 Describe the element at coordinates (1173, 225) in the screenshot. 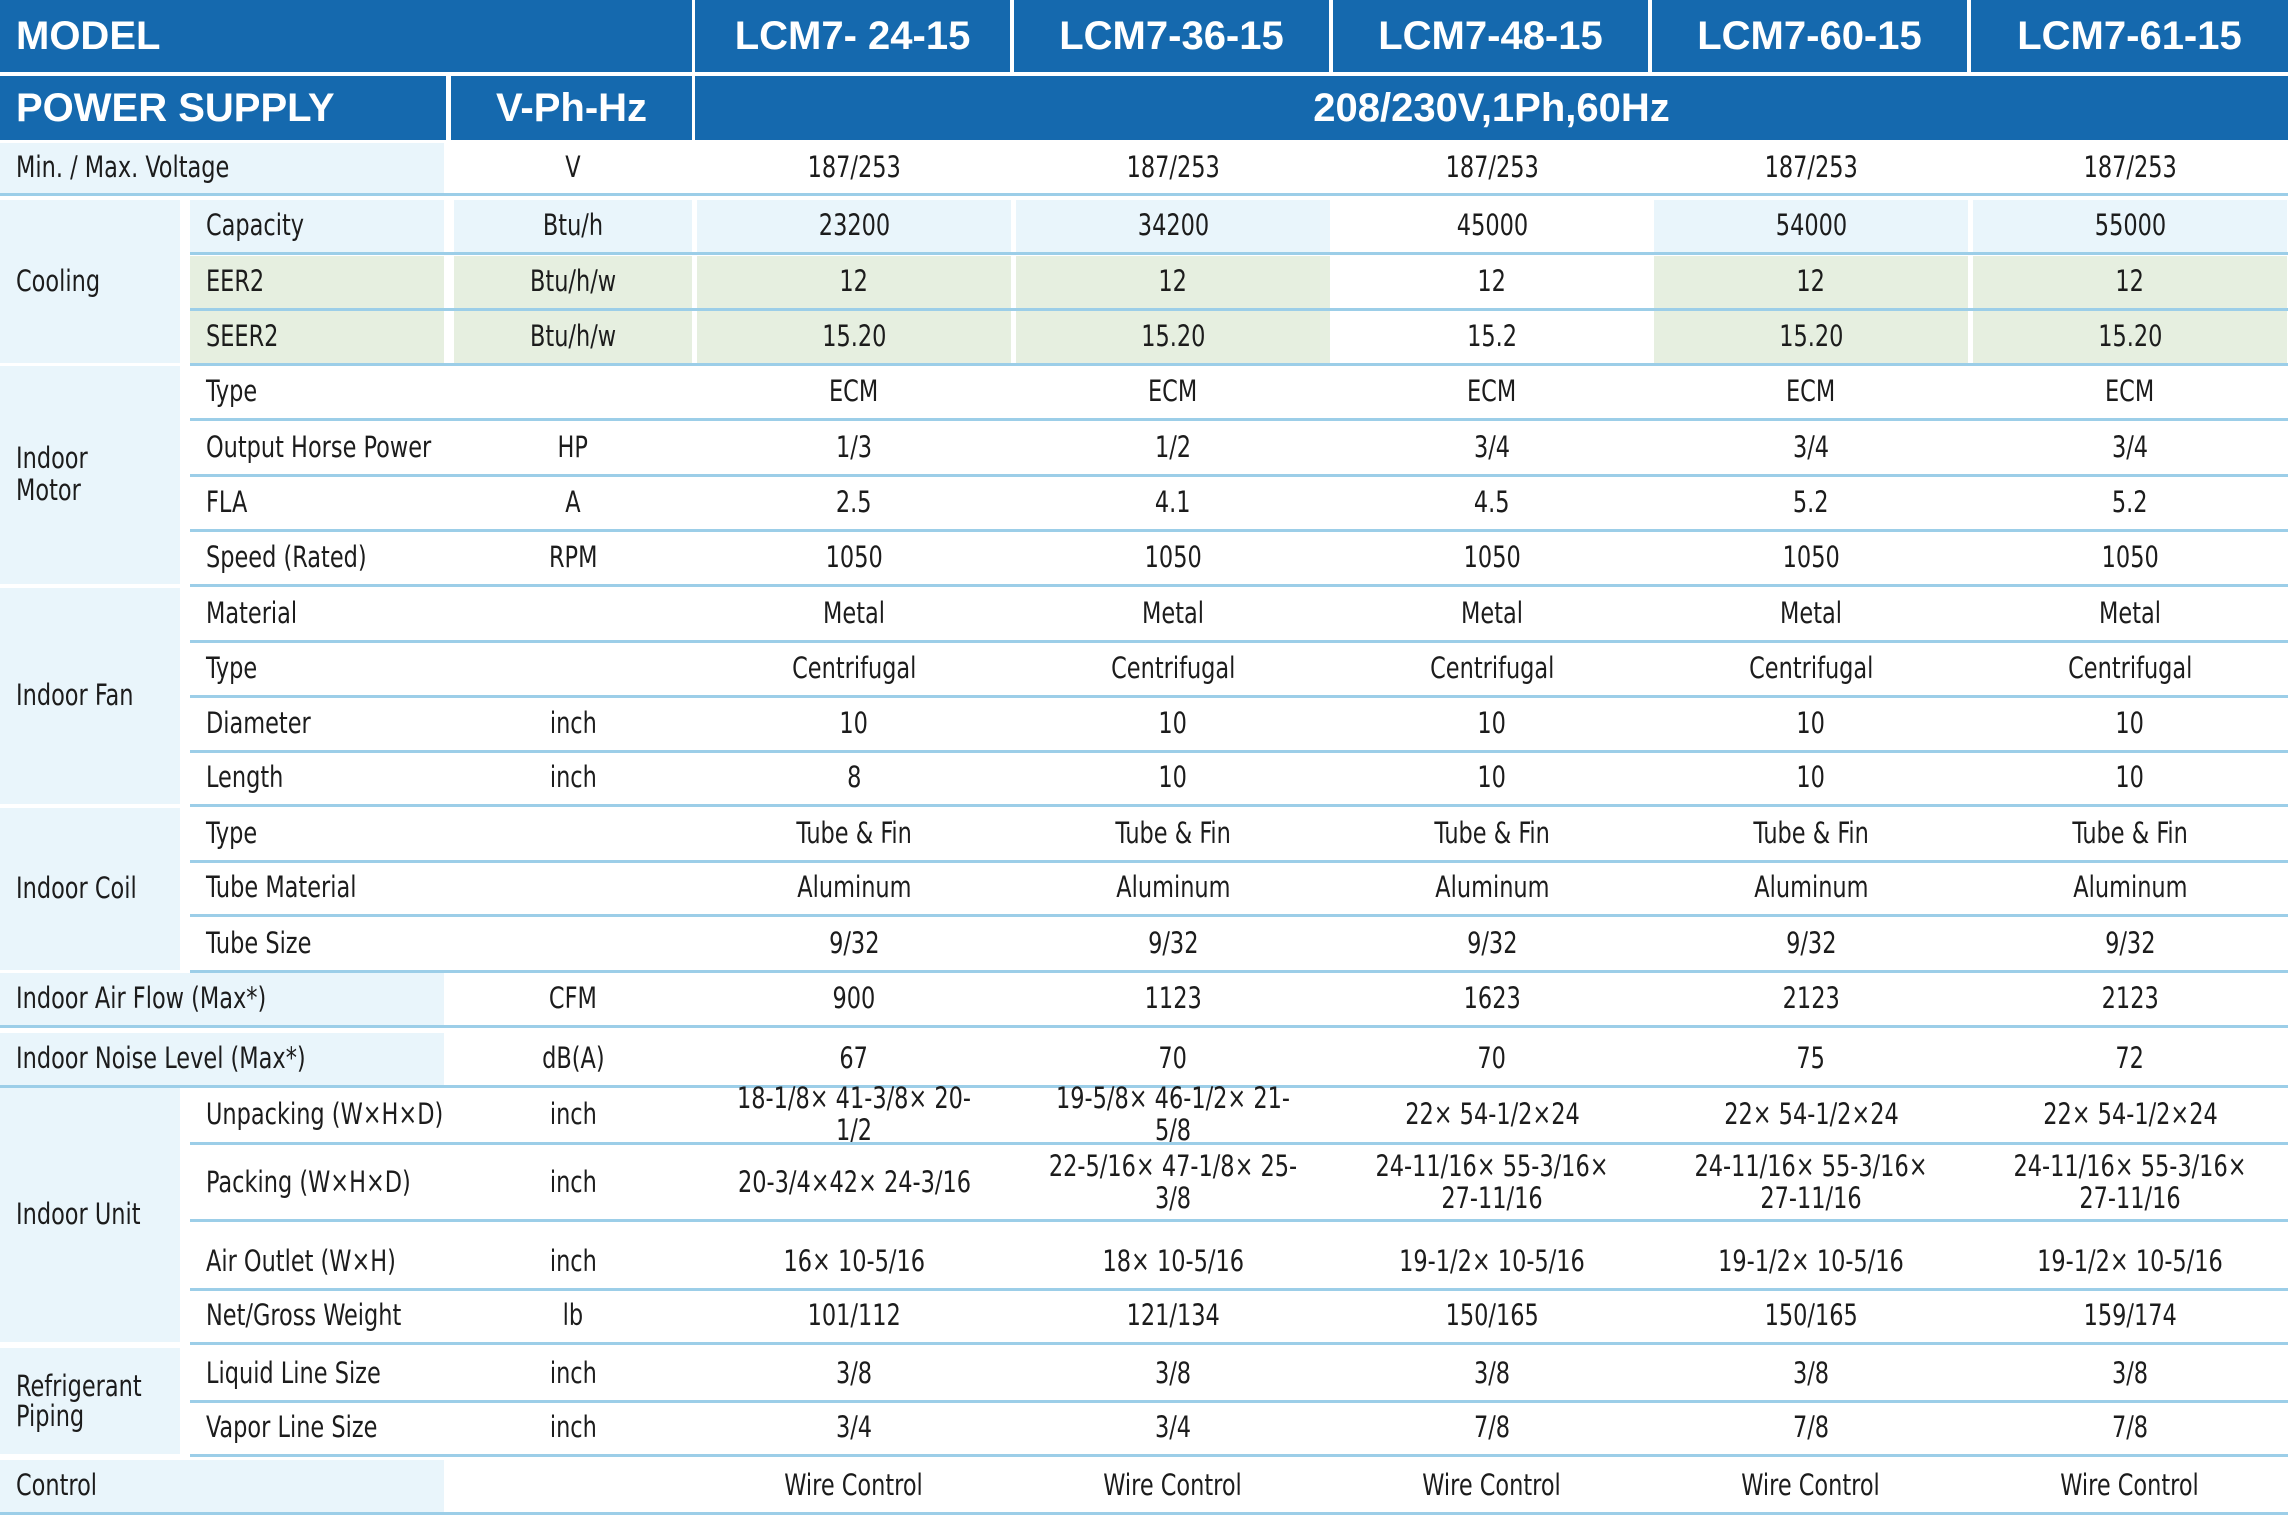

I see `value-cell-text: 34200` at that location.